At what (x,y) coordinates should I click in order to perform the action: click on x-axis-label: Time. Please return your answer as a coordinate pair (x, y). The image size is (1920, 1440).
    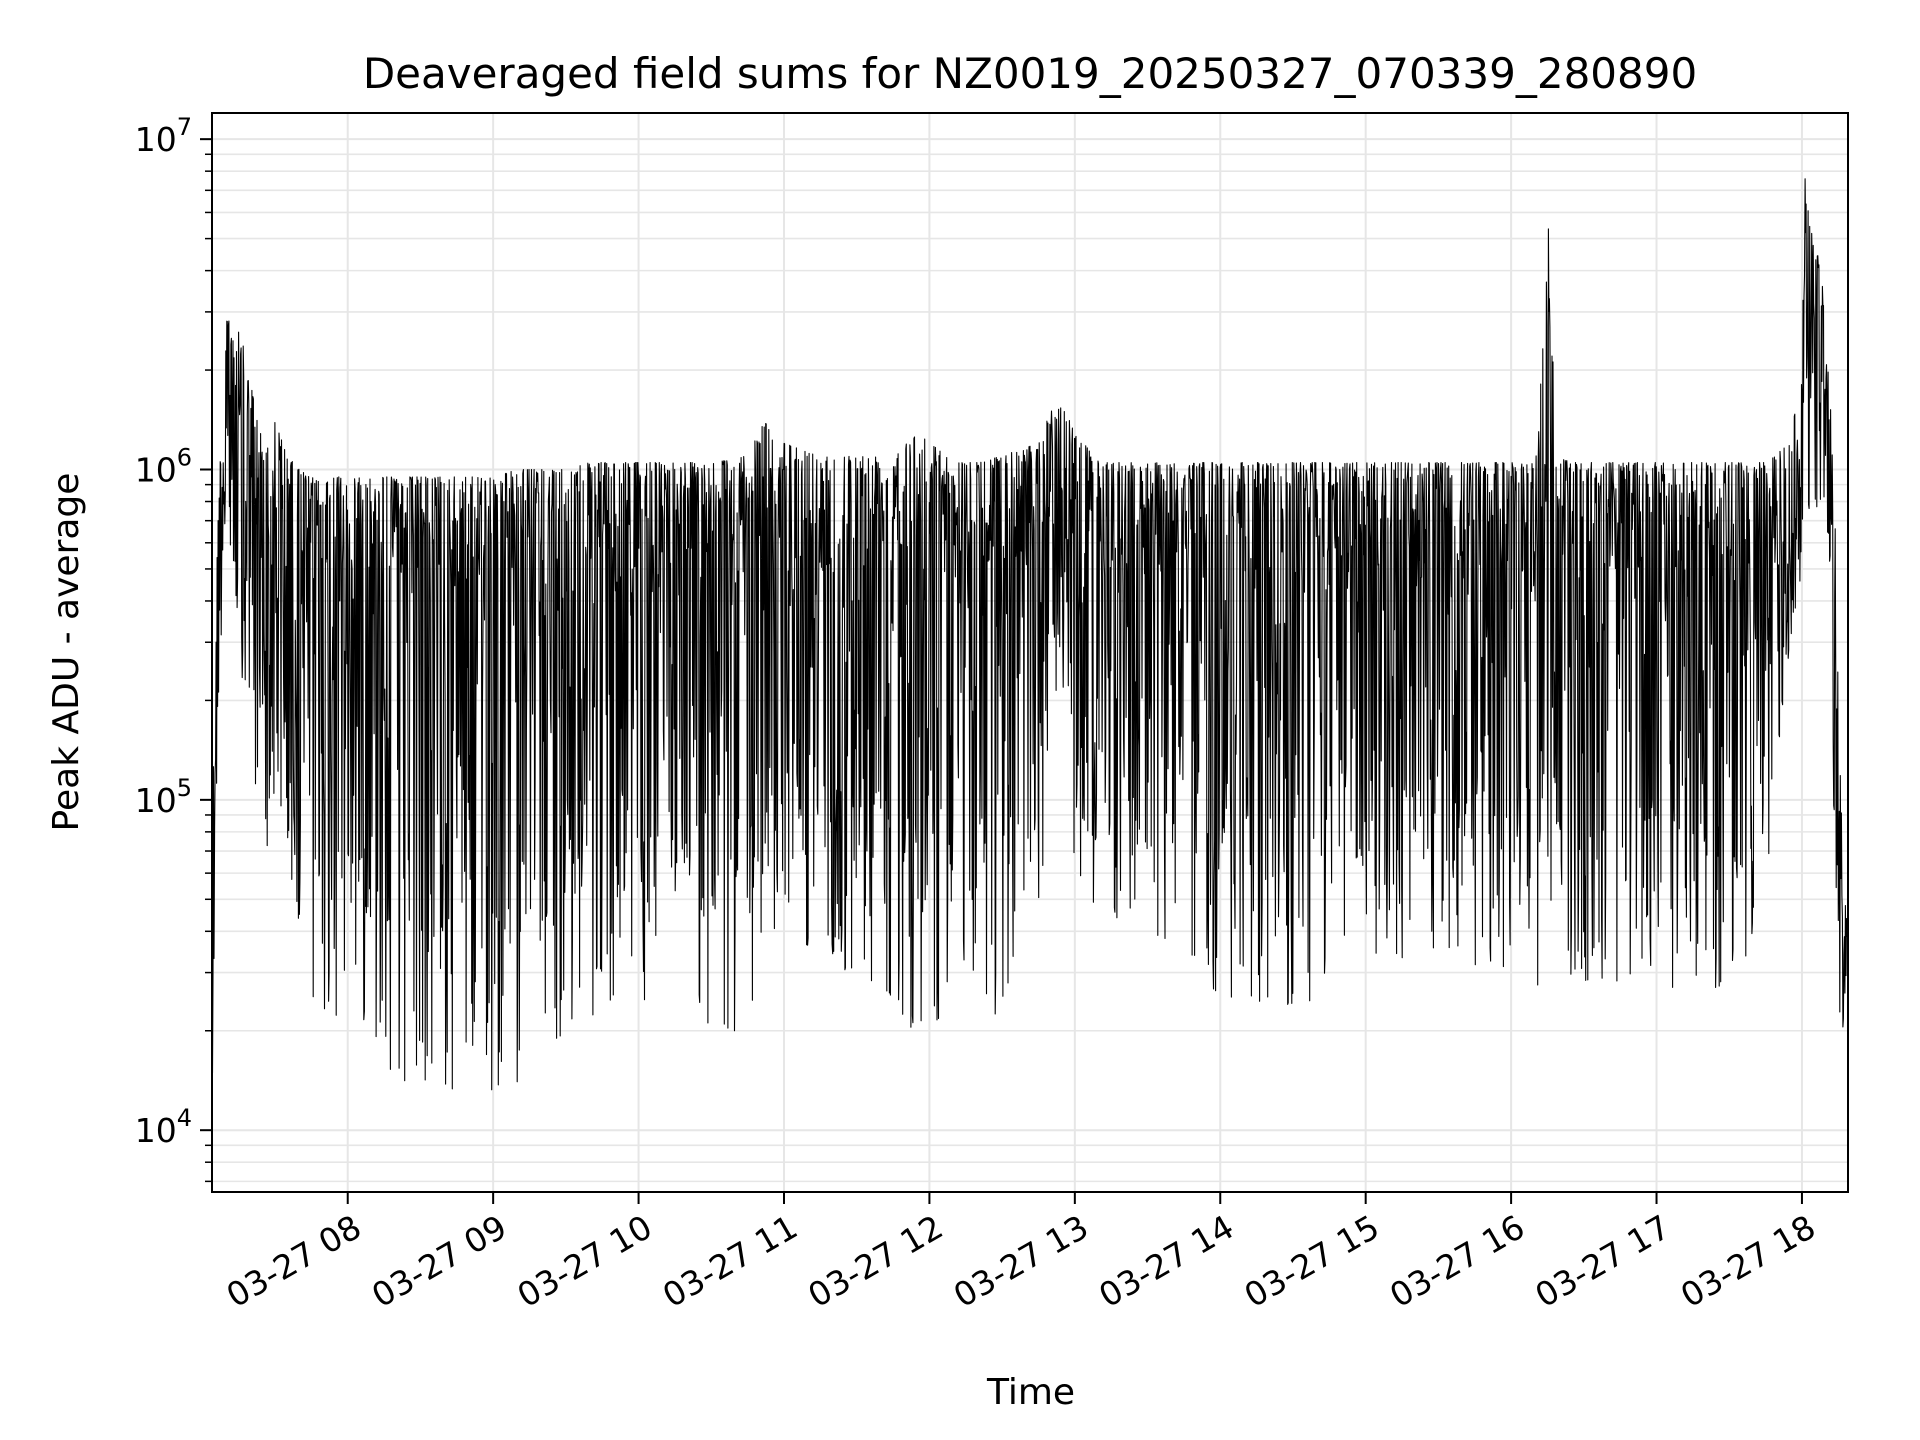
    Looking at the image, I should click on (1030, 1392).